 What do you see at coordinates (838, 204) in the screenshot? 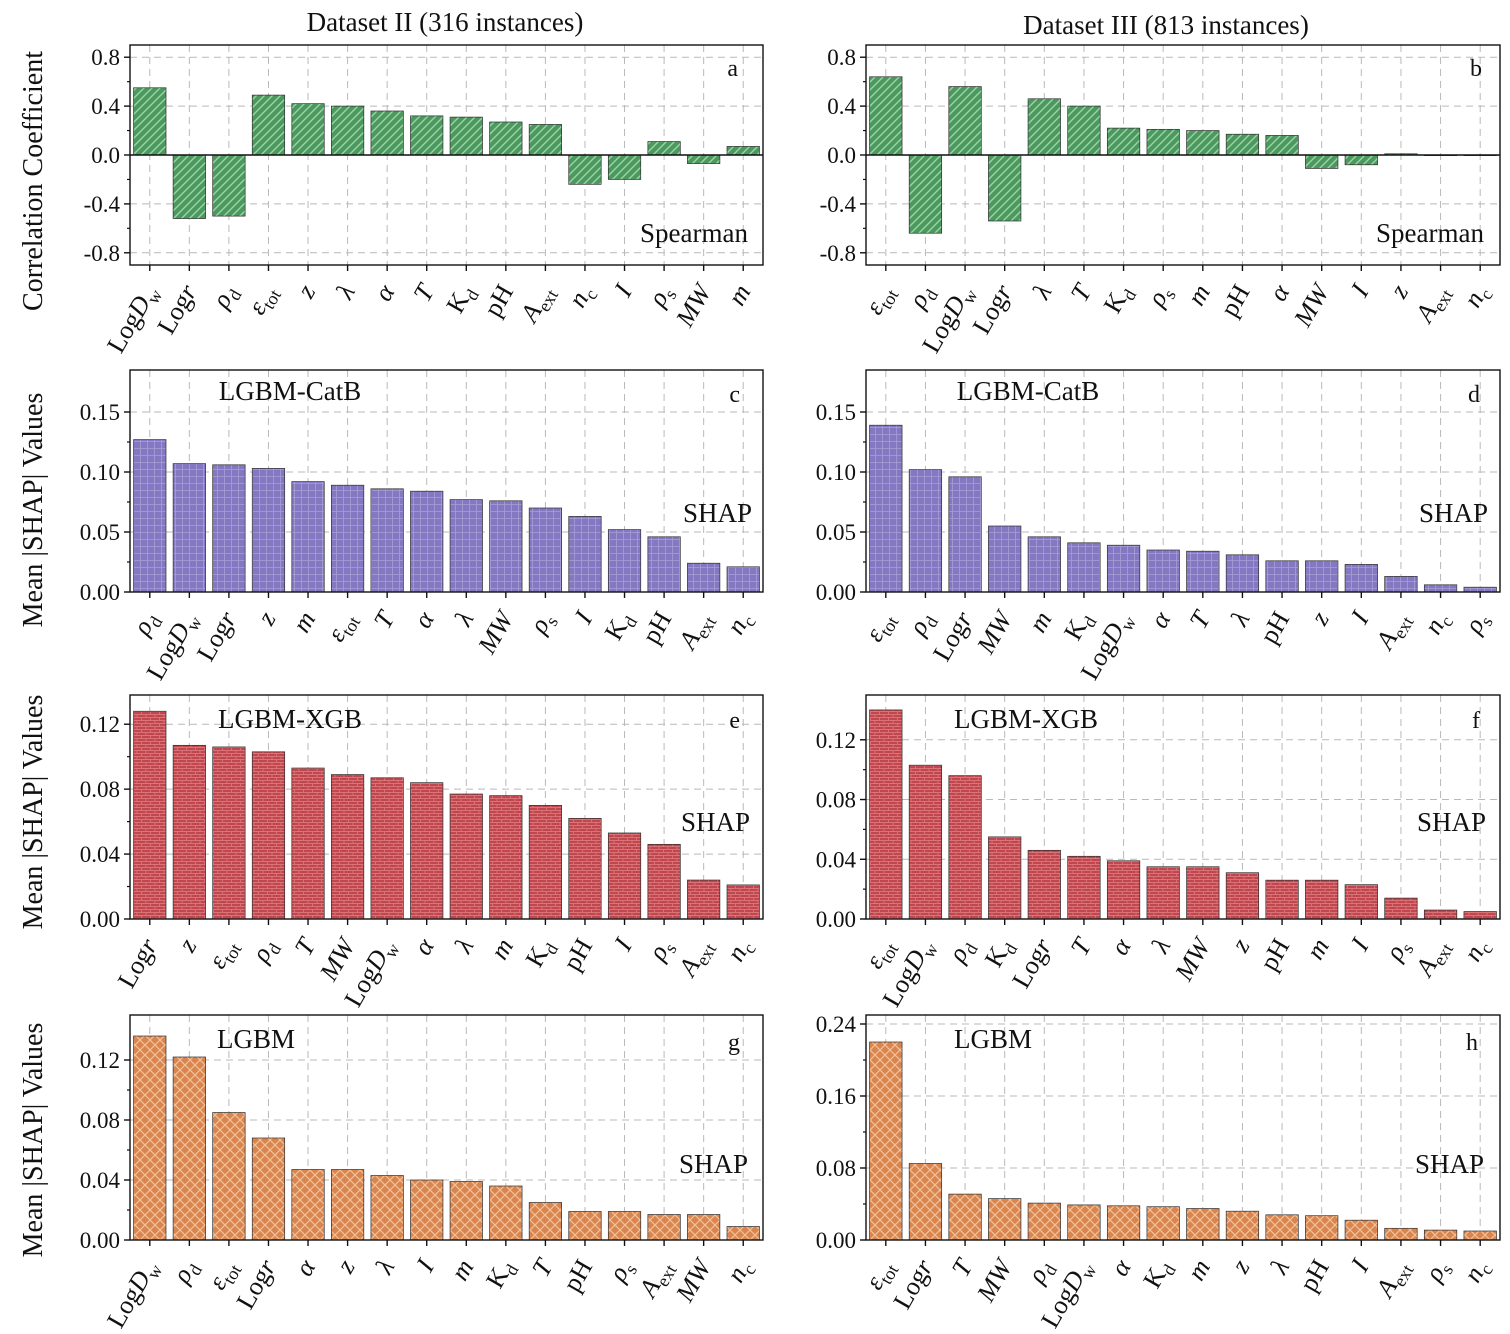
I see `ytick-label: -0.4` at bounding box center [838, 204].